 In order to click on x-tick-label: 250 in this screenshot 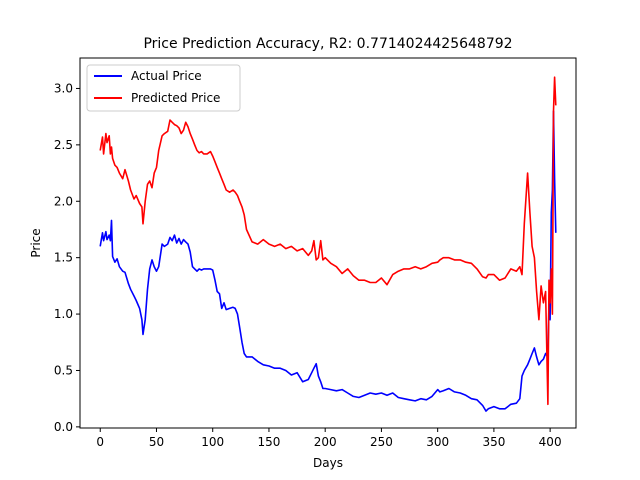, I will do `click(381, 442)`.